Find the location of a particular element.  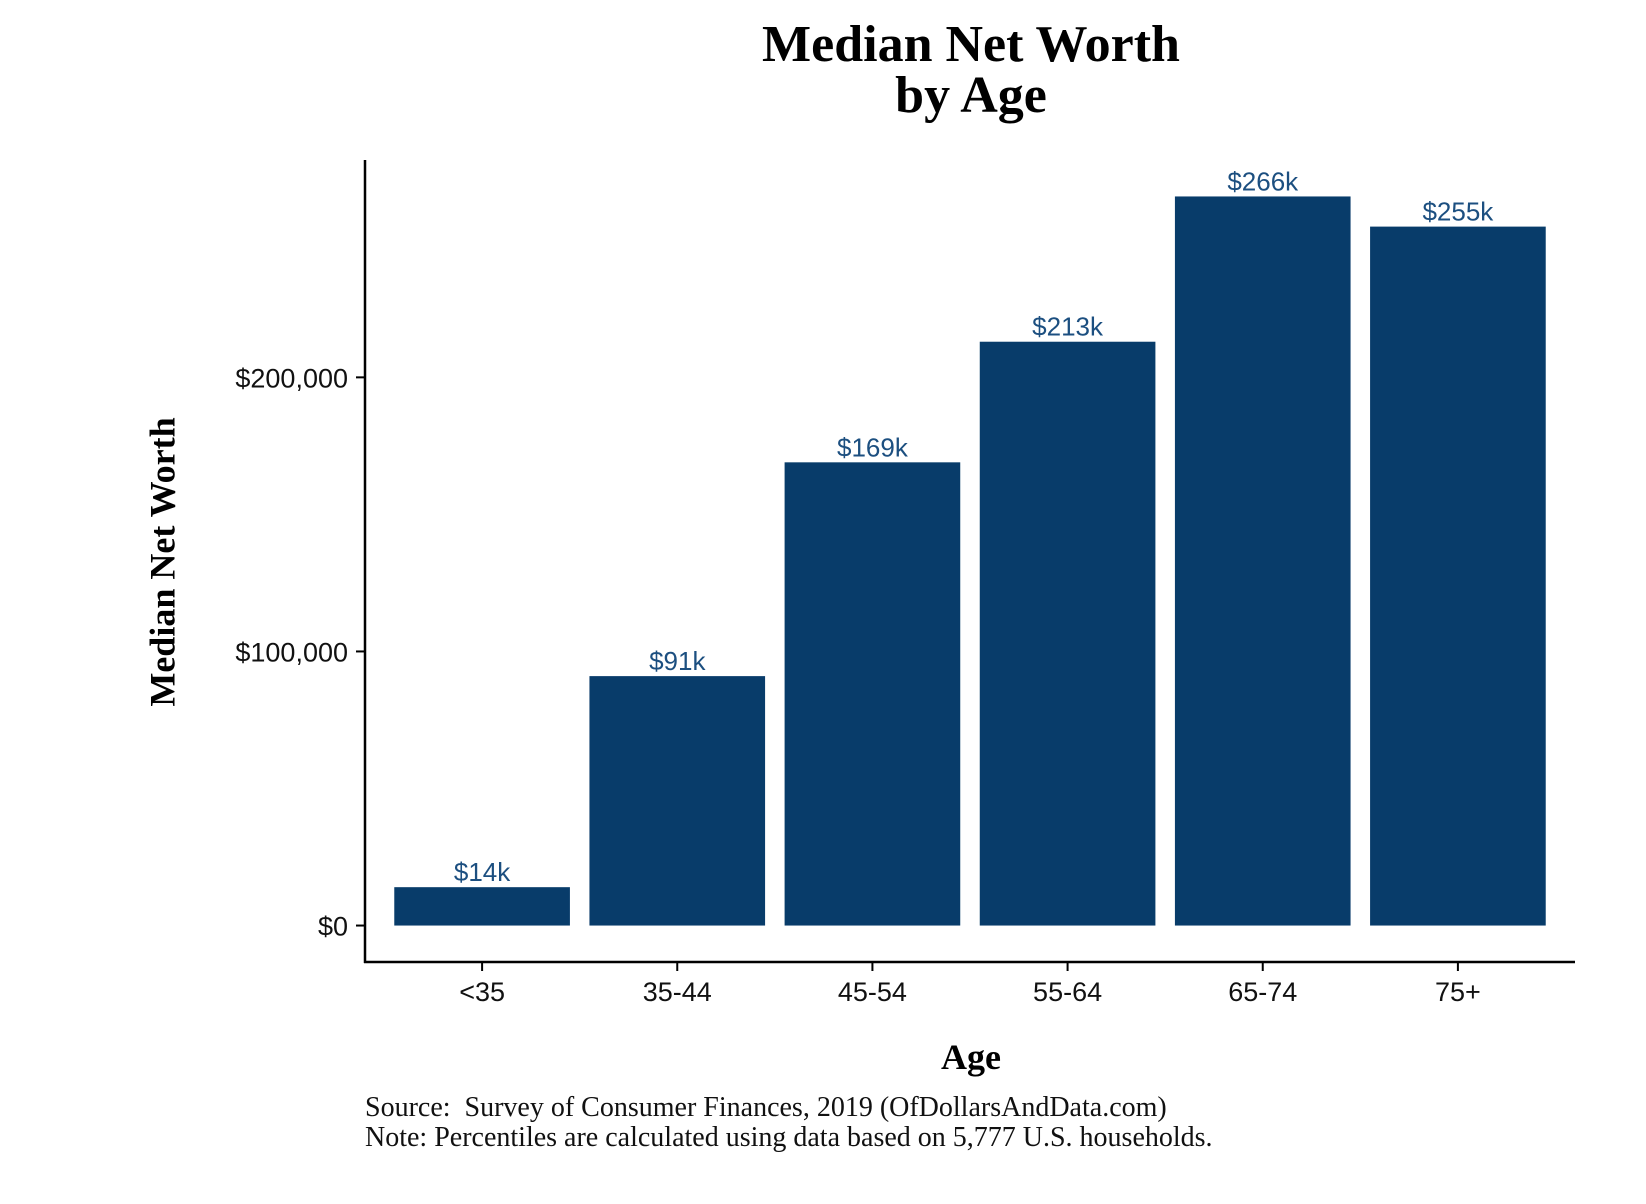

data-label-lt35: $14k is located at coordinates (482, 872).